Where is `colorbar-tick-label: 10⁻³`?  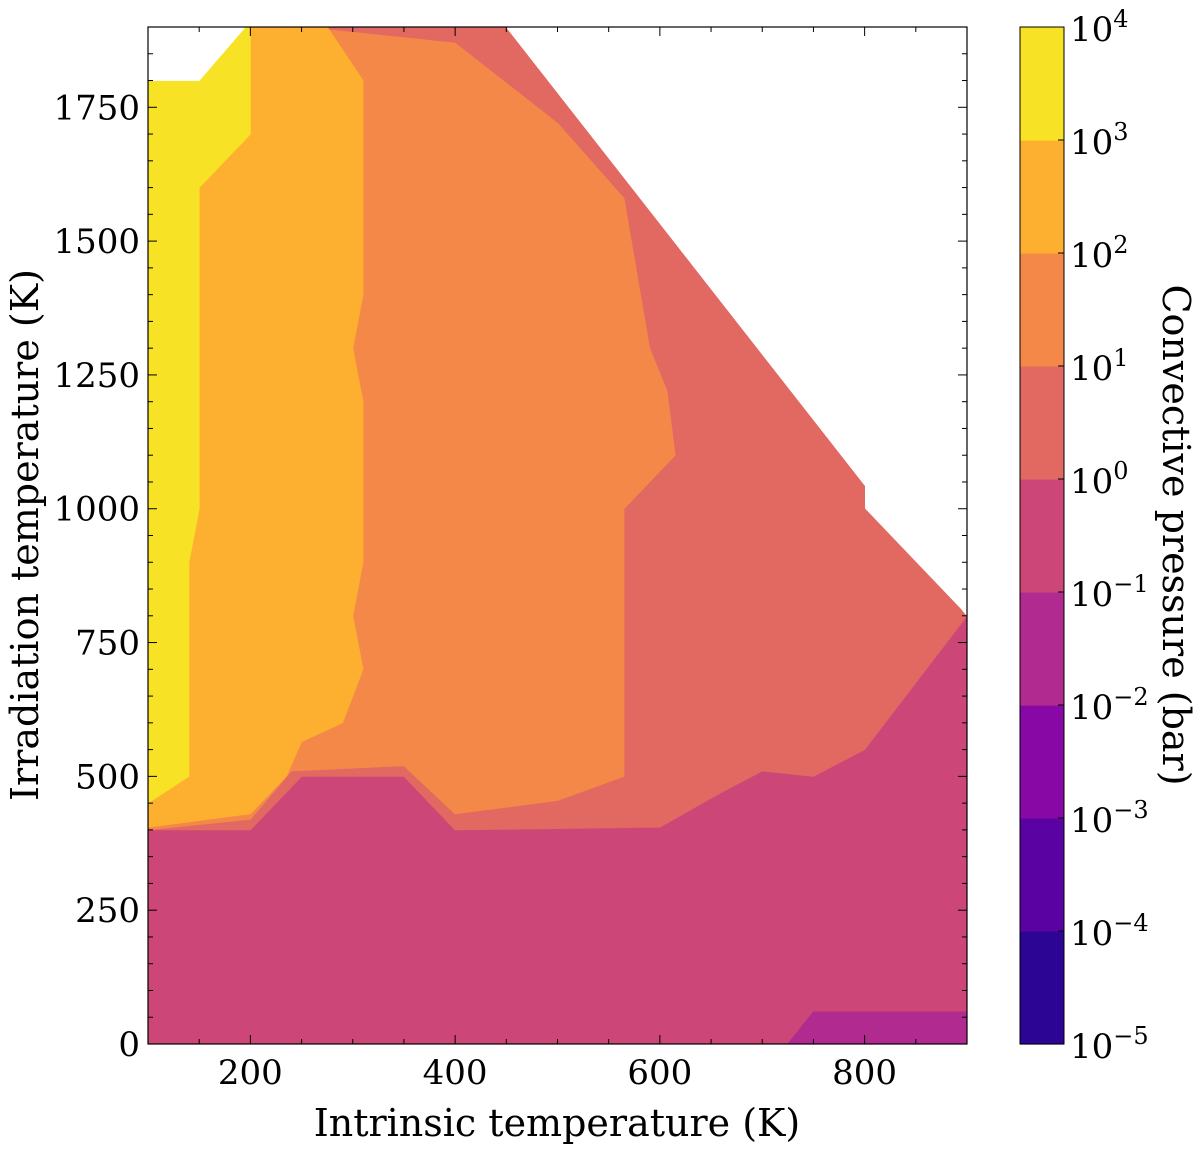 colorbar-tick-label: 10⁻³ is located at coordinates (1109, 818).